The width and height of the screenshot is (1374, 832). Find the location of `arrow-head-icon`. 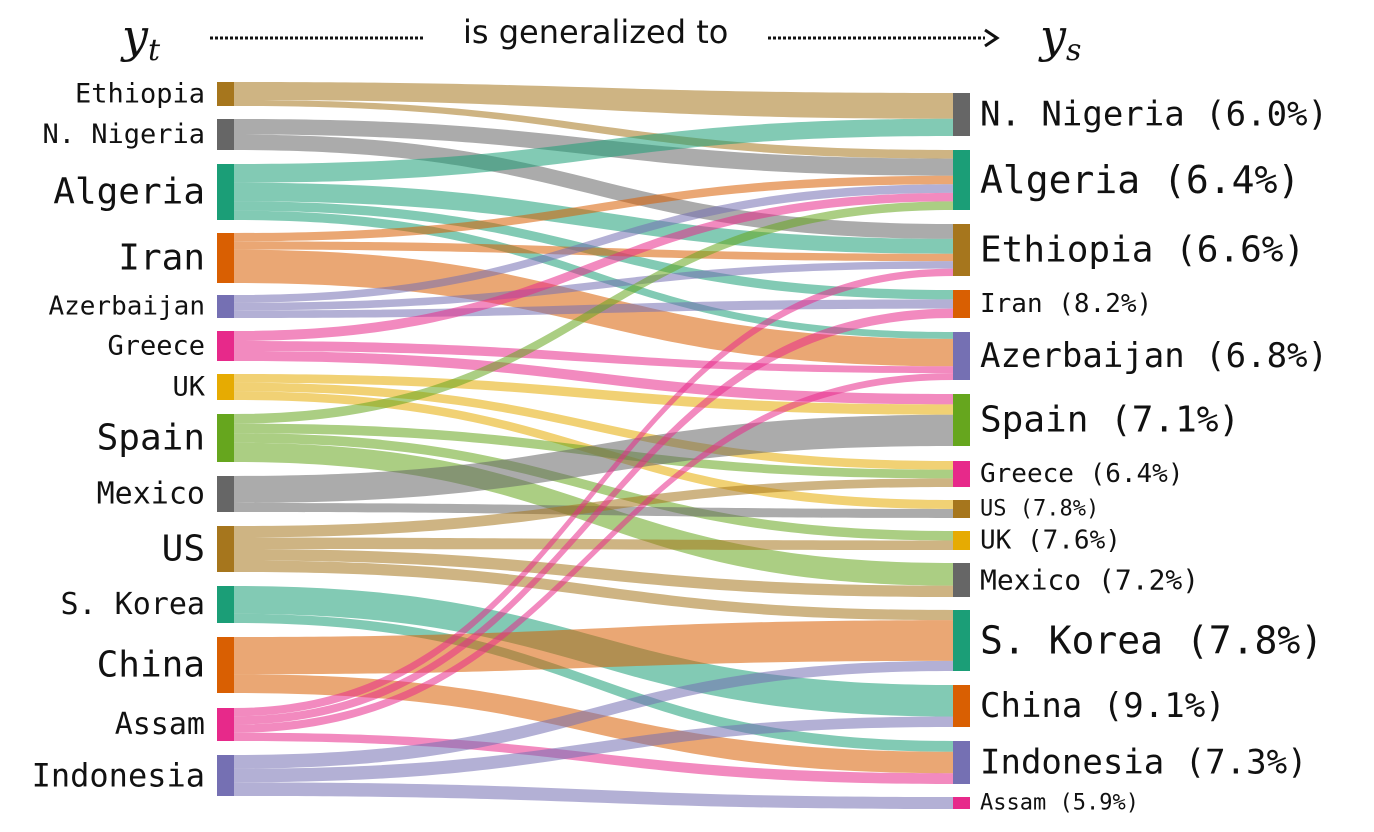

arrow-head-icon is located at coordinates (992, 38).